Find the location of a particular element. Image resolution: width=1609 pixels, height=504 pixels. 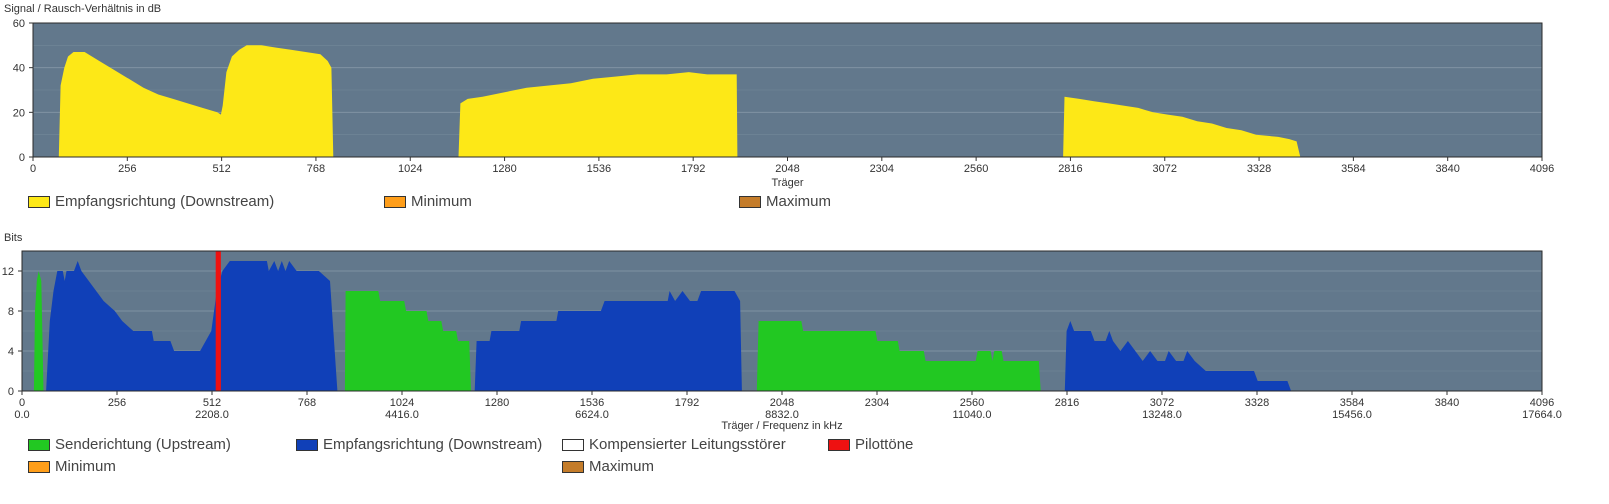

bits-xtick-label: 4096 is located at coordinates (1542, 403).